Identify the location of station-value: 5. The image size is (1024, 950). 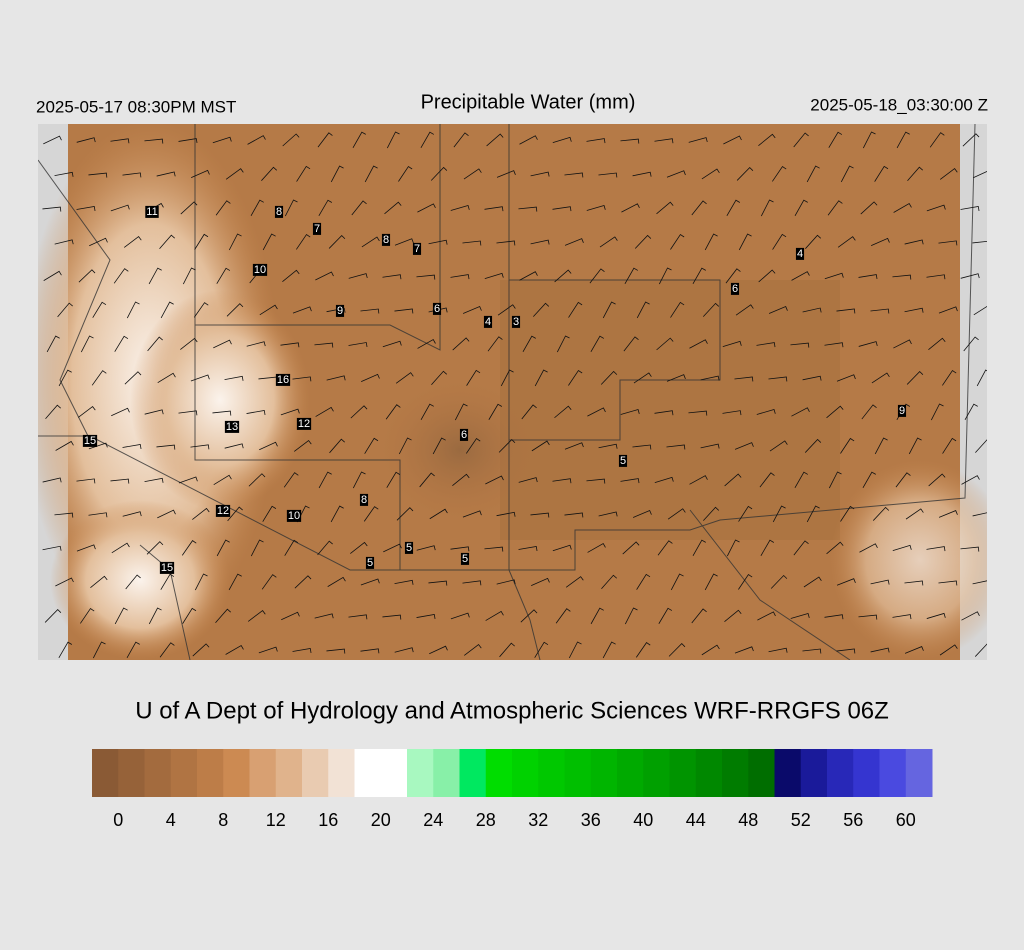
(465, 559).